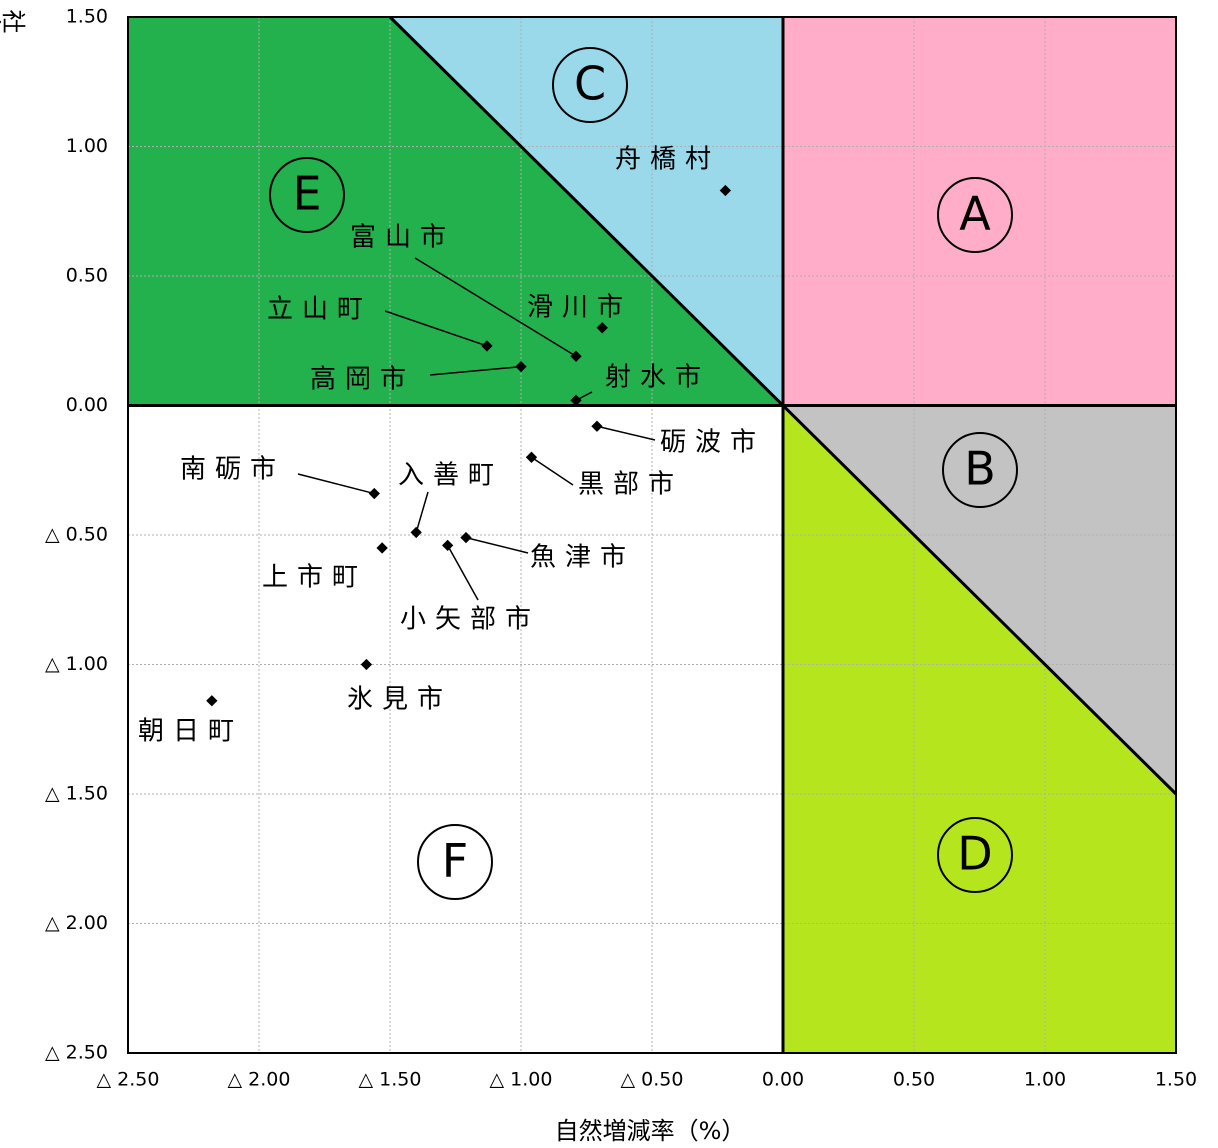 Image resolution: width=1218 pixels, height=1148 pixels. What do you see at coordinates (712, 443) in the screenshot?
I see `point-label: 砺波市` at bounding box center [712, 443].